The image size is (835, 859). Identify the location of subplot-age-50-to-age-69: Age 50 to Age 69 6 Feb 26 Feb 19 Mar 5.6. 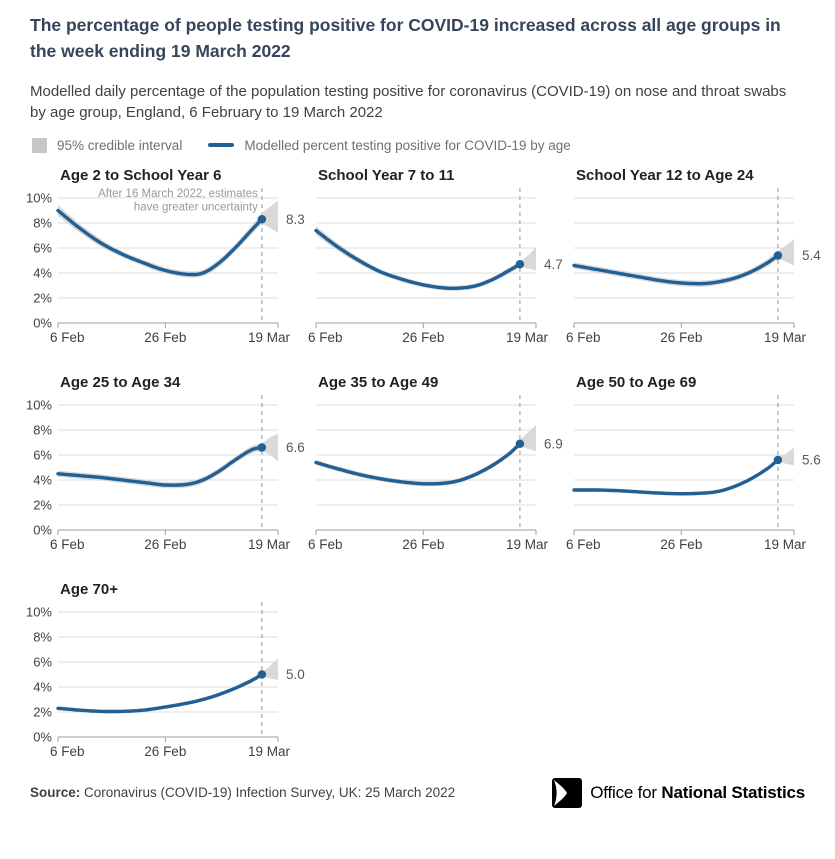
(693, 465).